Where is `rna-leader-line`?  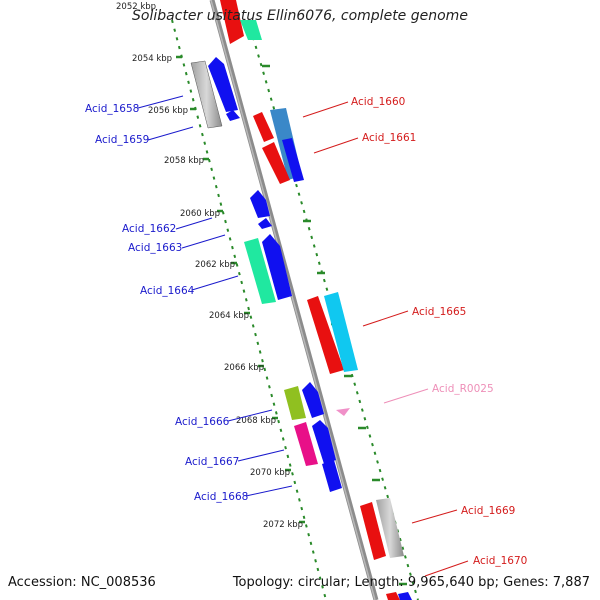 rna-leader-line is located at coordinates (406, 396).